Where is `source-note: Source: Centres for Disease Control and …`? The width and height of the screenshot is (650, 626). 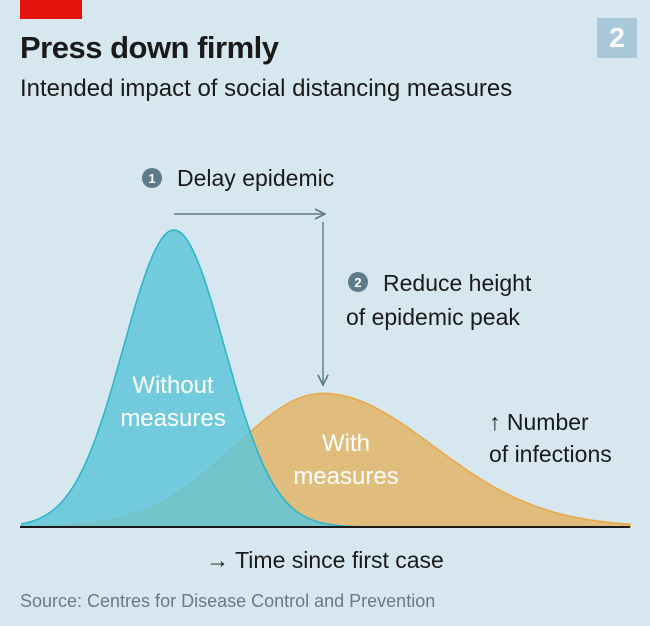 source-note: Source: Centres for Disease Control and … is located at coordinates (228, 601).